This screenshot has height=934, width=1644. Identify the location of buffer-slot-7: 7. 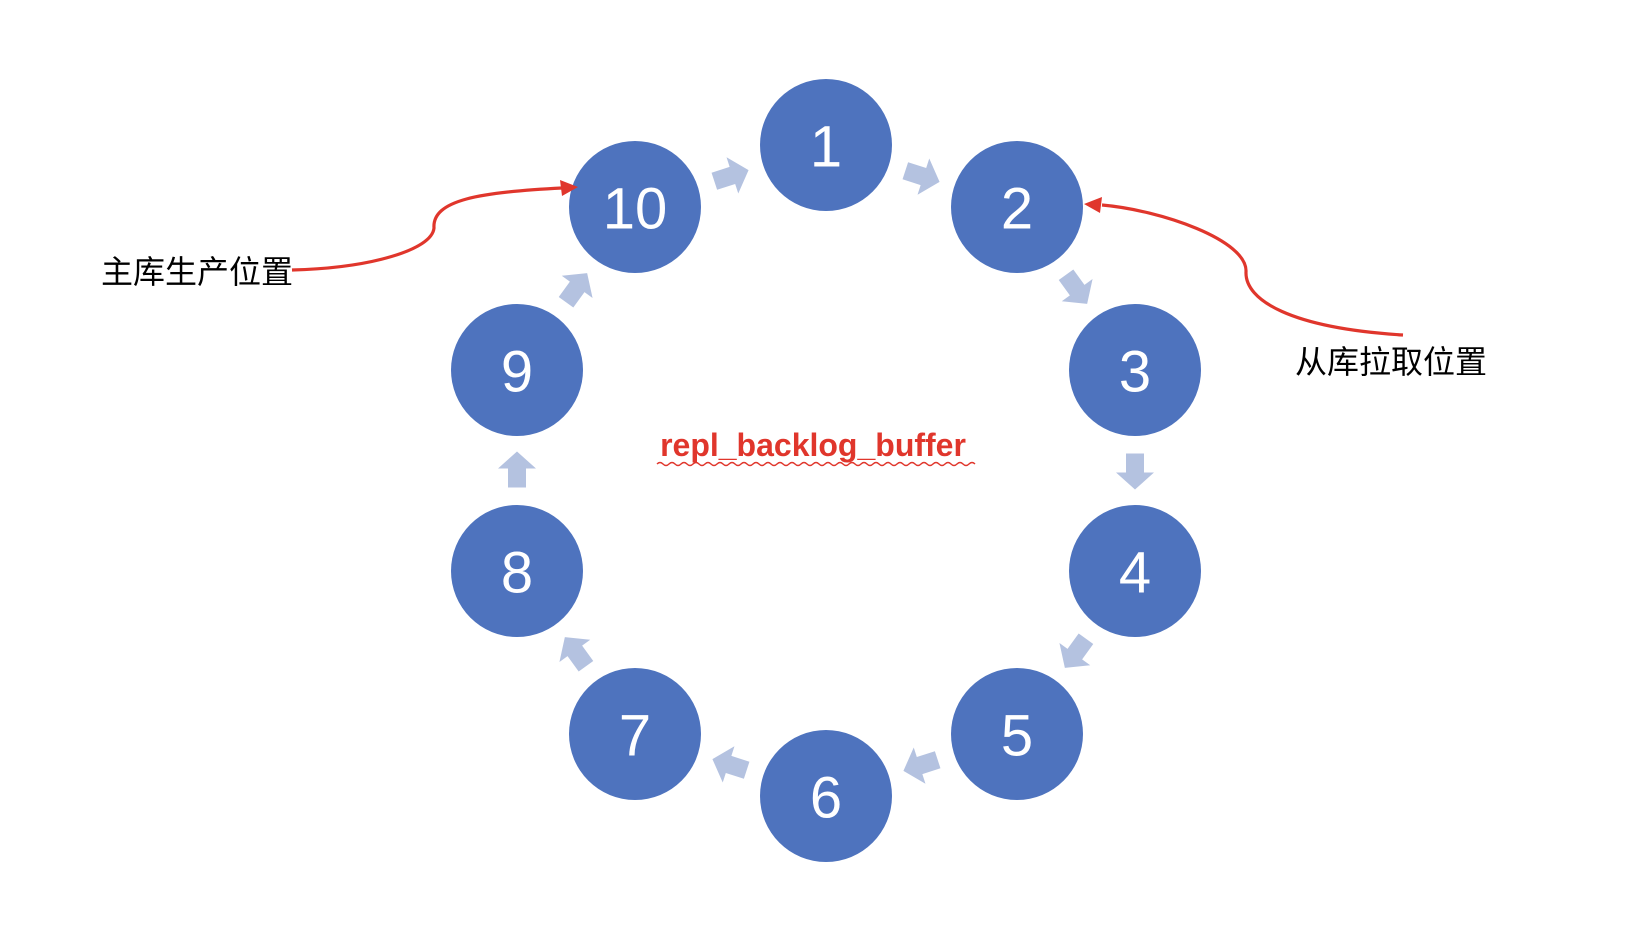
(635, 734).